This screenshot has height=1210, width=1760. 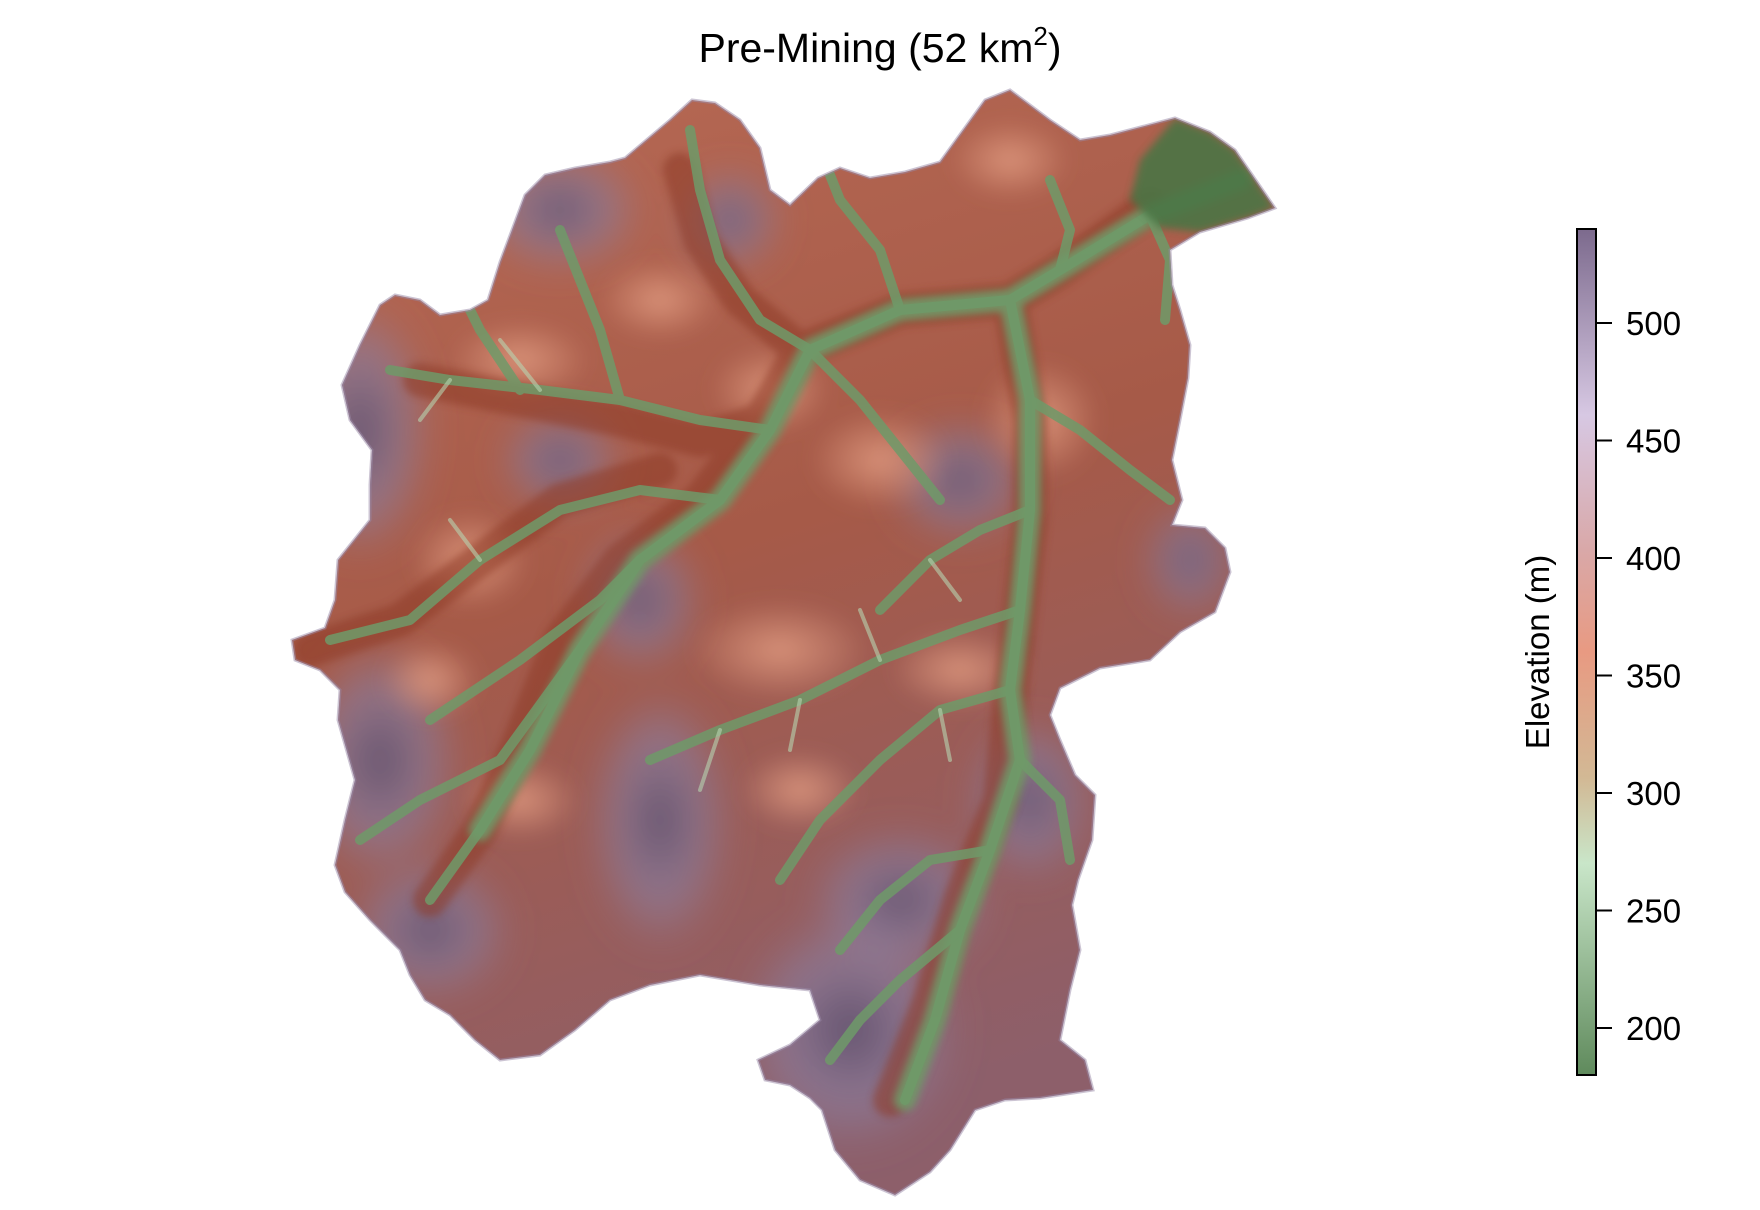 I want to click on legend-ticks: 200 250 300 350 400 450 500, so click(x=1638, y=676).